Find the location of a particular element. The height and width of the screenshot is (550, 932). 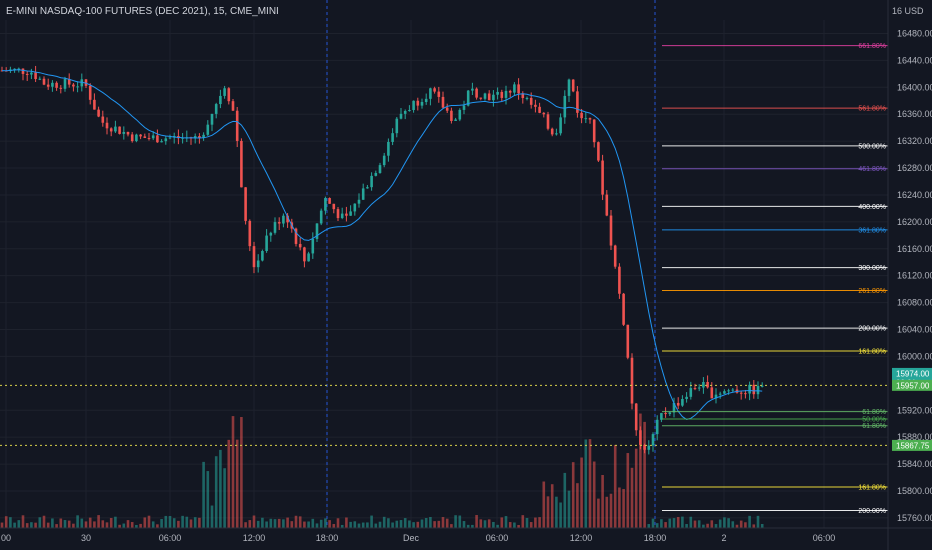

dotted-price-lines is located at coordinates (444, 415).